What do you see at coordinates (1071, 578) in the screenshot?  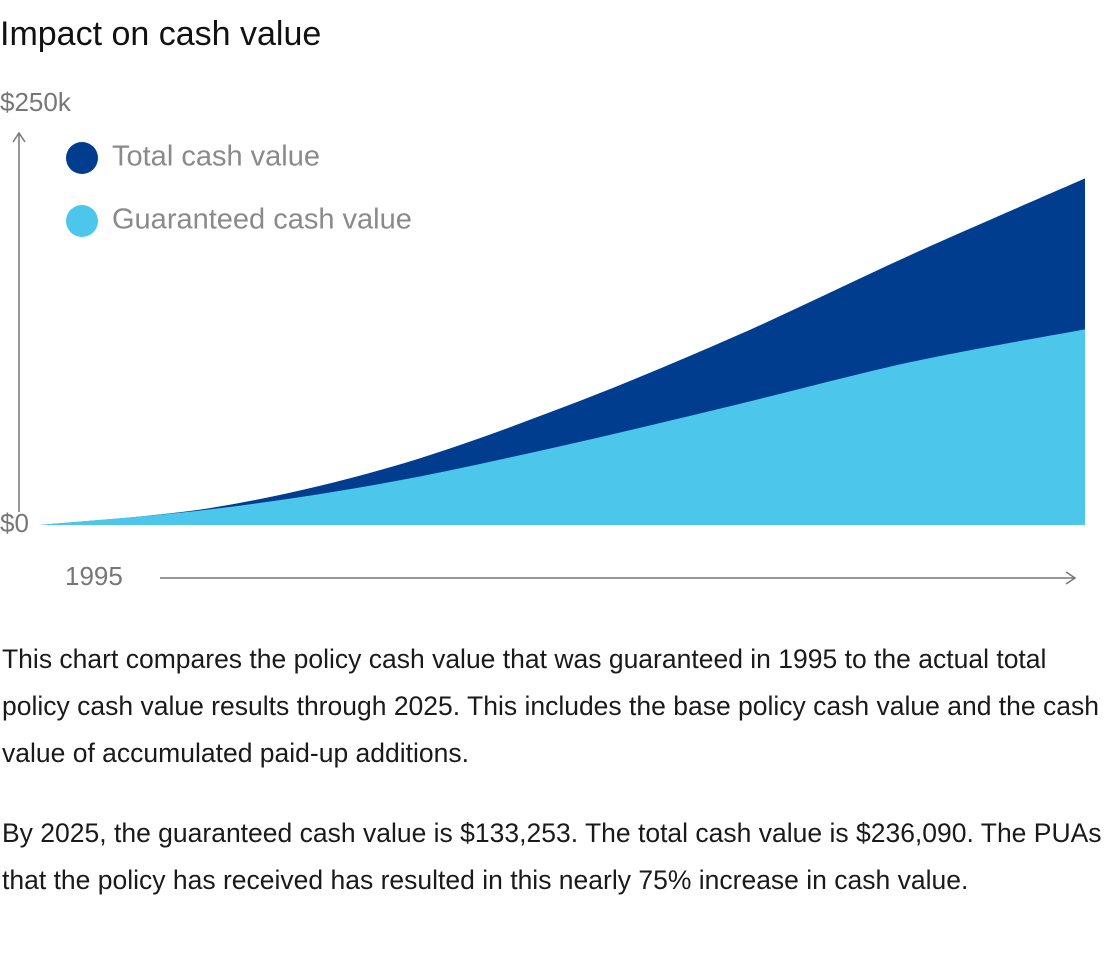 I see `x-axis-arrow` at bounding box center [1071, 578].